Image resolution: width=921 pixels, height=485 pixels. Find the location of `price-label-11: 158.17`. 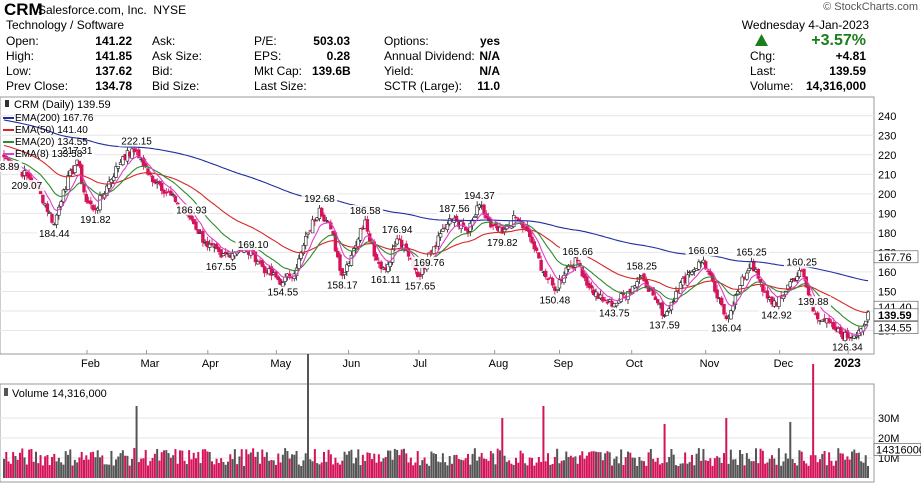

price-label-11: 158.17 is located at coordinates (342, 285).